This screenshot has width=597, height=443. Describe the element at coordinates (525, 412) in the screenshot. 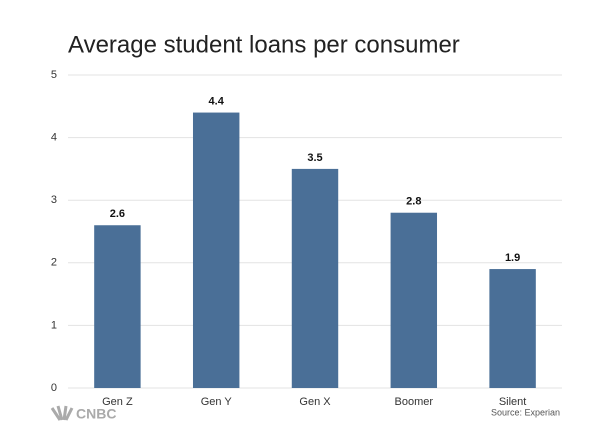

I see `source: Source: Experian` at that location.